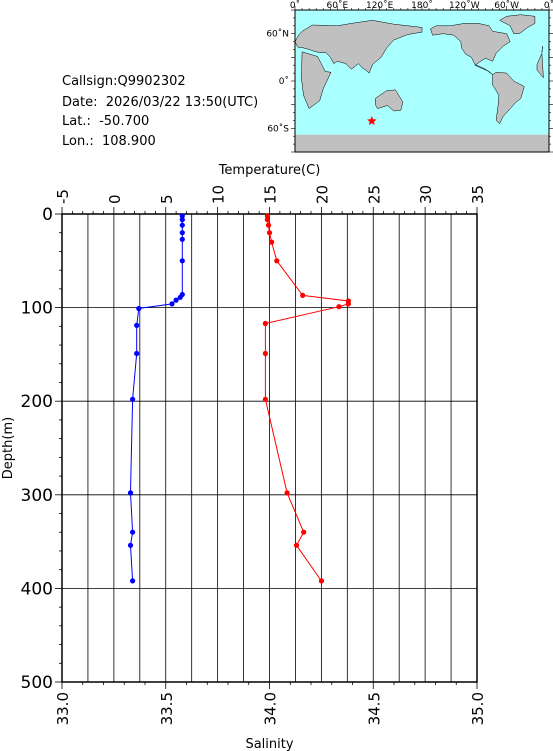 The image size is (553, 751). I want to click on salinity-axis-title: Salinity, so click(269, 744).